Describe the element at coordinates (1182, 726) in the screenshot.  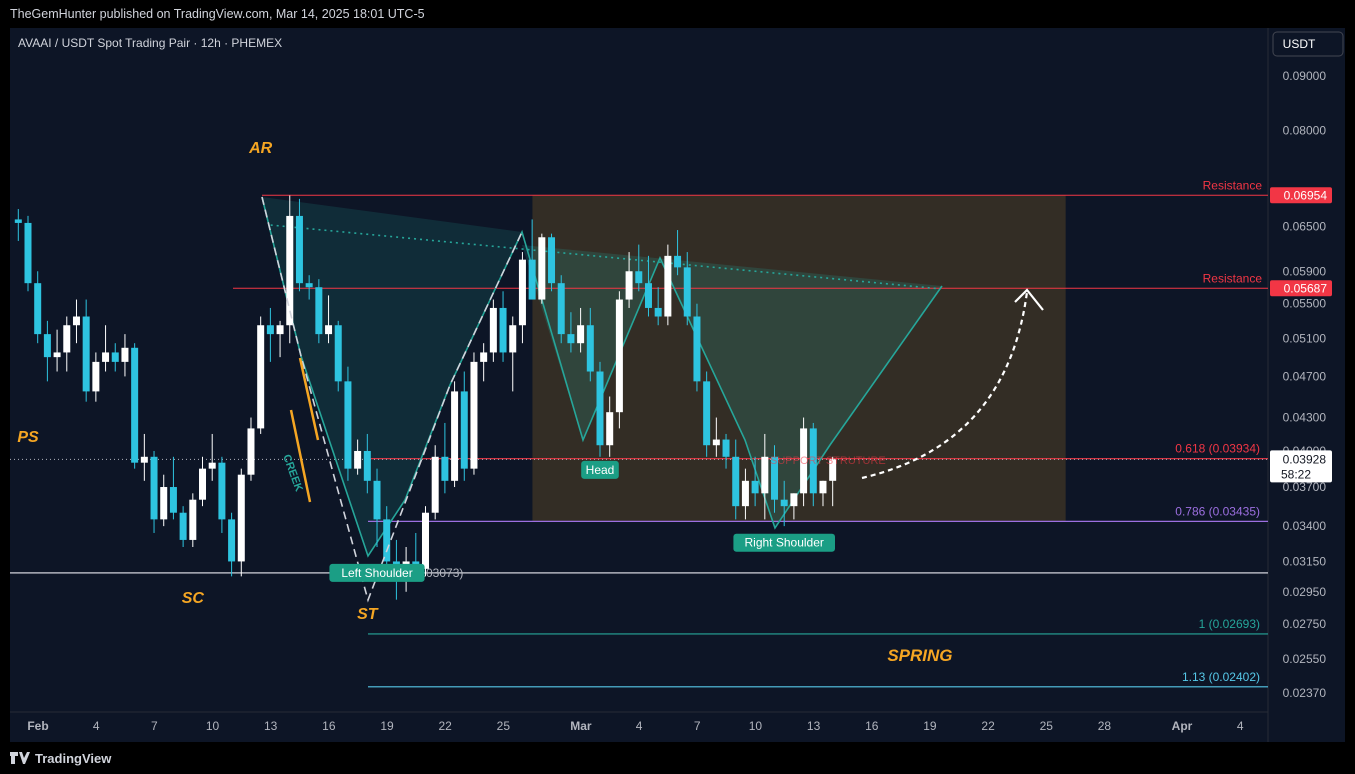
I see `time-tick-label: Apr` at that location.